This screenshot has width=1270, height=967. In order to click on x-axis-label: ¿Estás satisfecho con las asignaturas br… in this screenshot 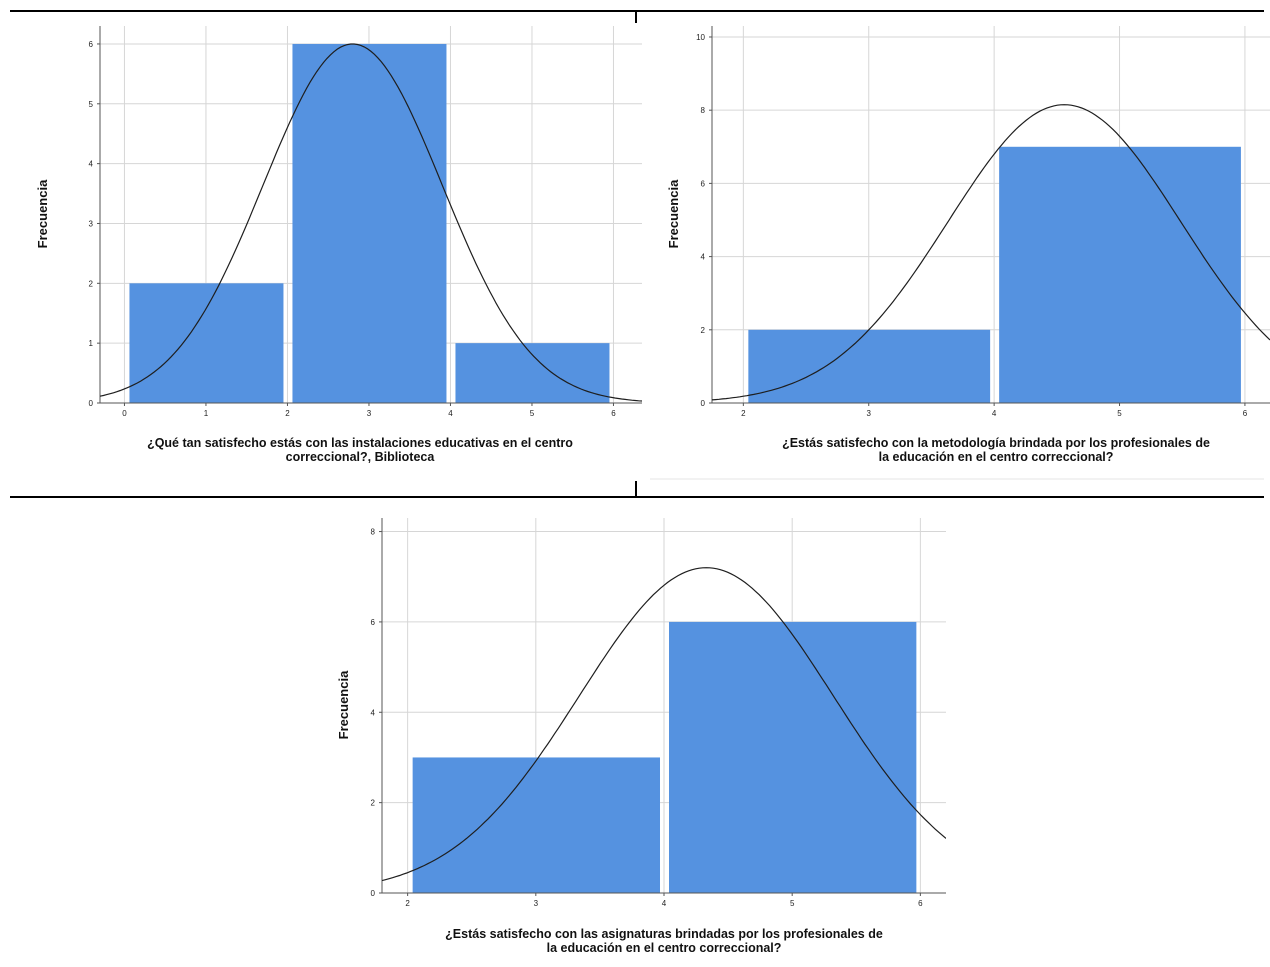, I will do `click(664, 941)`.